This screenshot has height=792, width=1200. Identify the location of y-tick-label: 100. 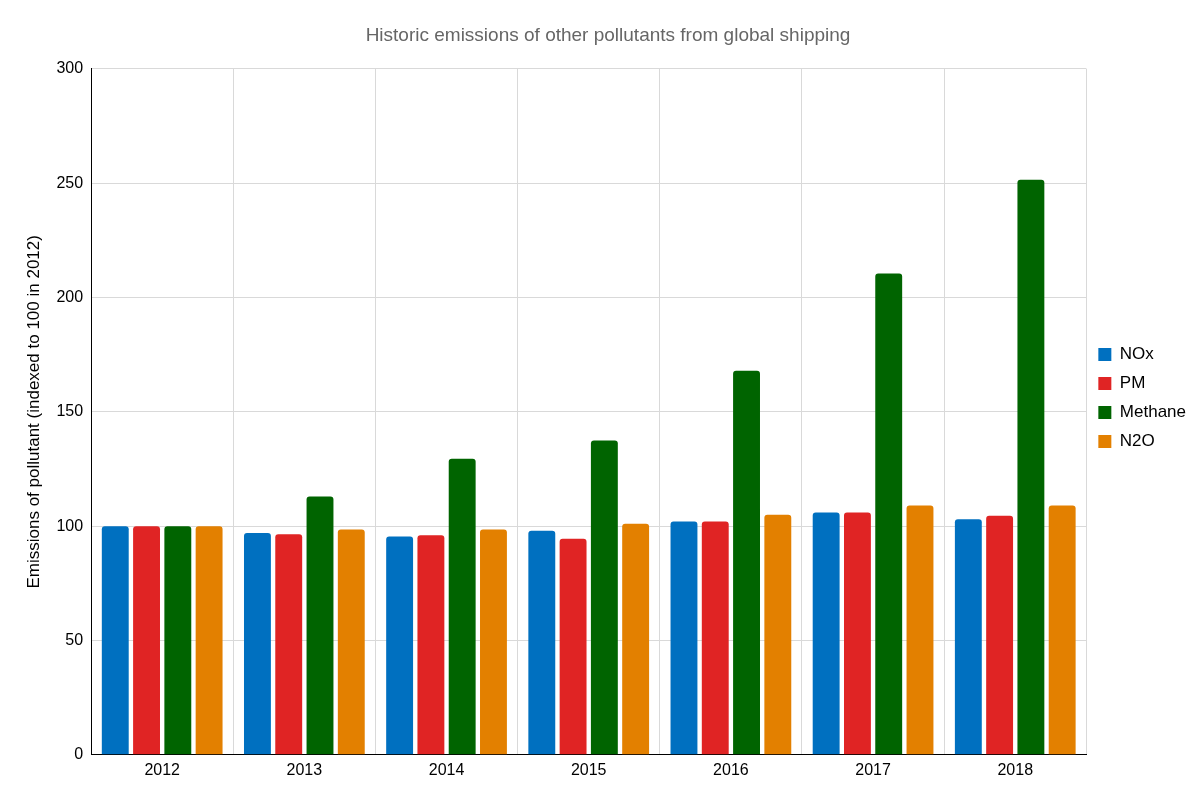
(70, 525).